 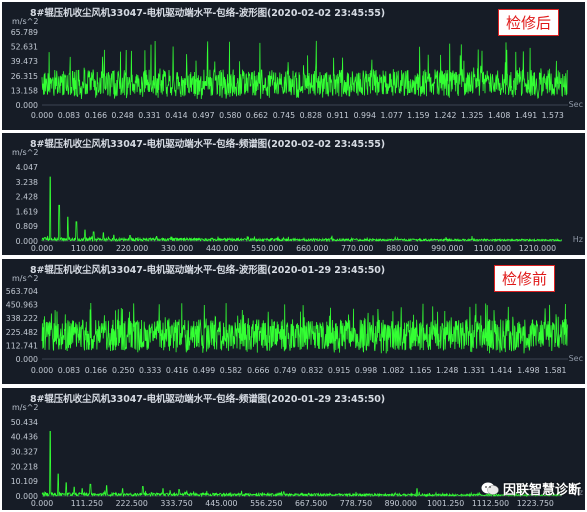 I want to click on x-tick-label: 660.000, so click(x=312, y=248).